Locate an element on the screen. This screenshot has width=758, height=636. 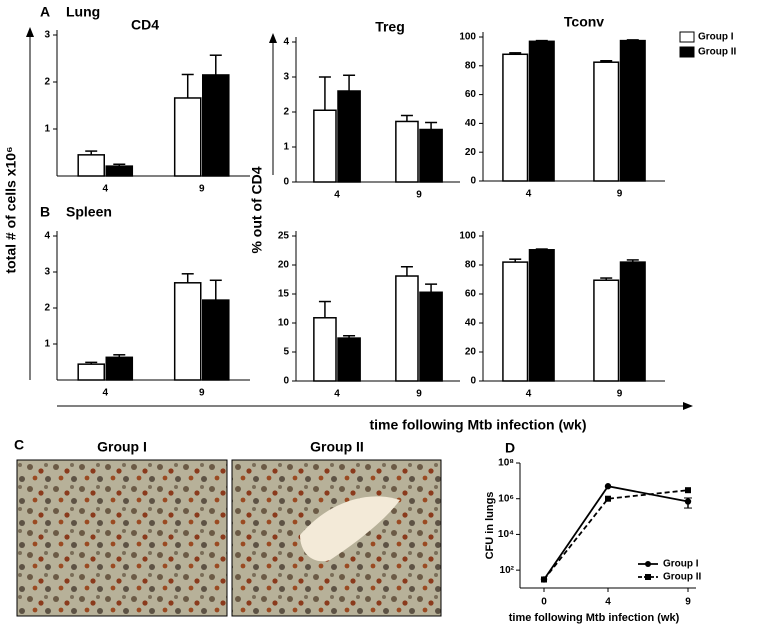
y-tick-label: 10⁶ is located at coordinates (506, 498).